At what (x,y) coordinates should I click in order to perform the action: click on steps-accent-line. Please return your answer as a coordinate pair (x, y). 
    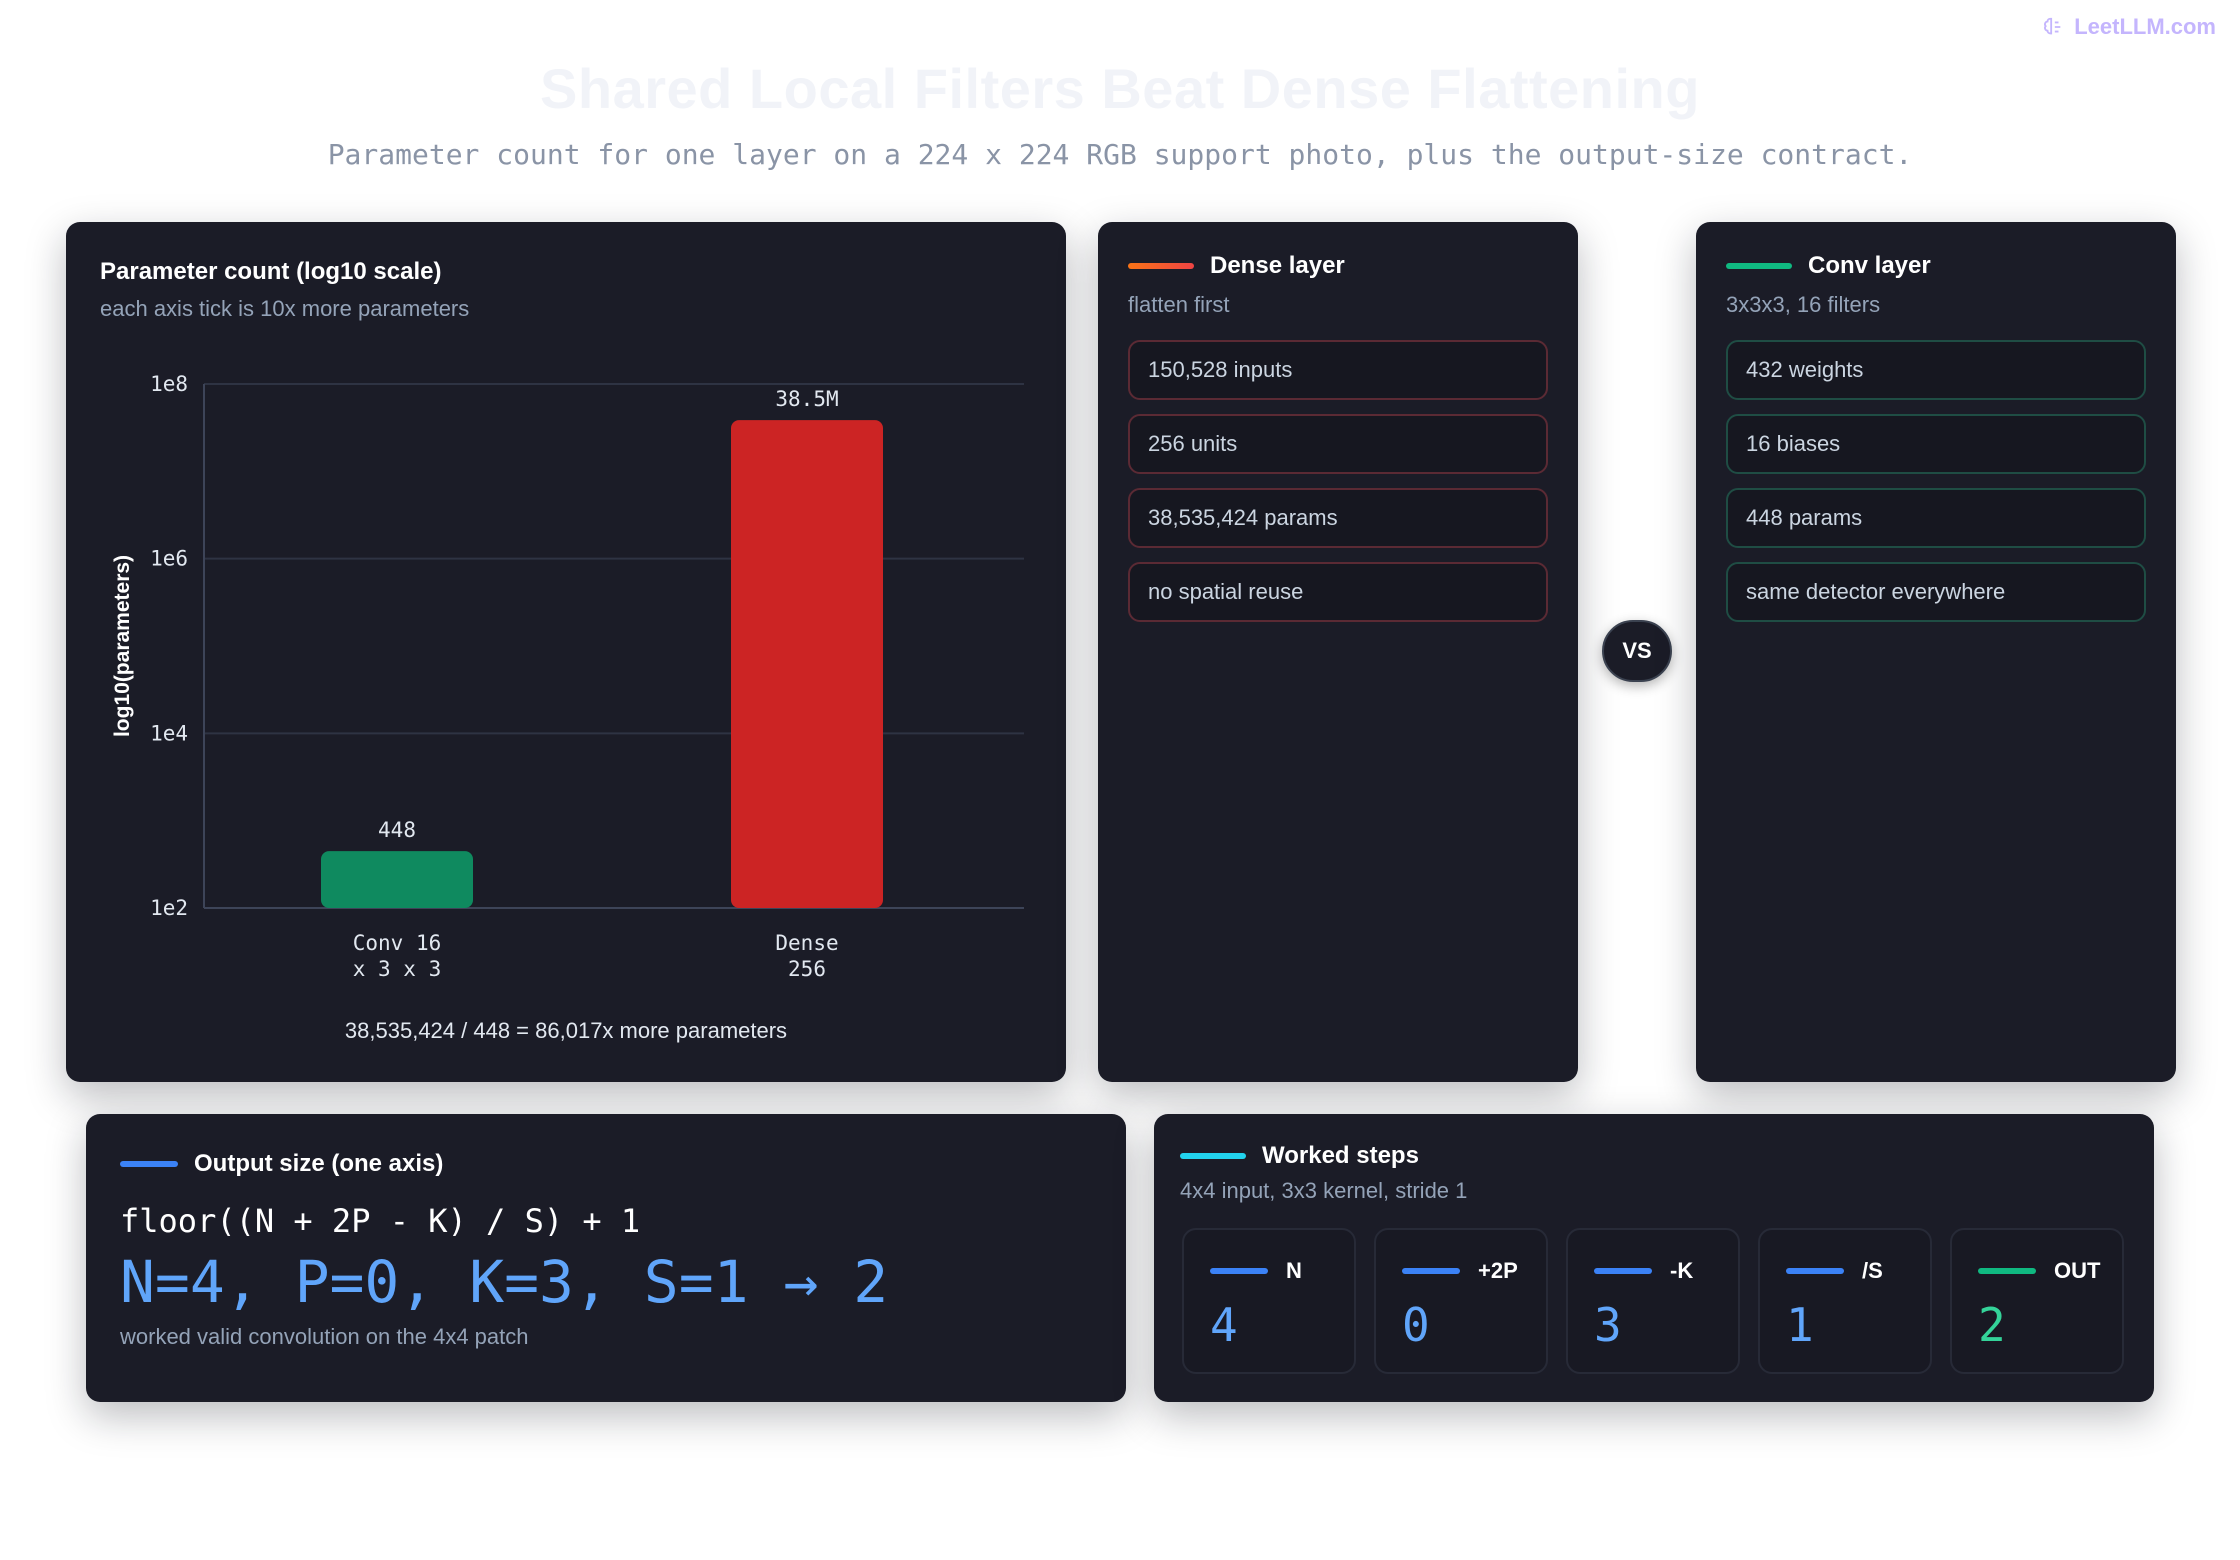
    Looking at the image, I should click on (1213, 1156).